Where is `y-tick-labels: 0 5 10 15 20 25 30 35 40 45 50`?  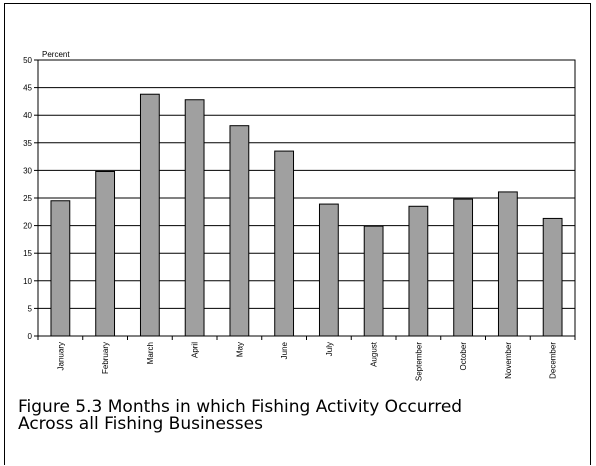 y-tick-labels: 0 5 10 15 20 25 30 35 40 45 50 is located at coordinates (27, 198).